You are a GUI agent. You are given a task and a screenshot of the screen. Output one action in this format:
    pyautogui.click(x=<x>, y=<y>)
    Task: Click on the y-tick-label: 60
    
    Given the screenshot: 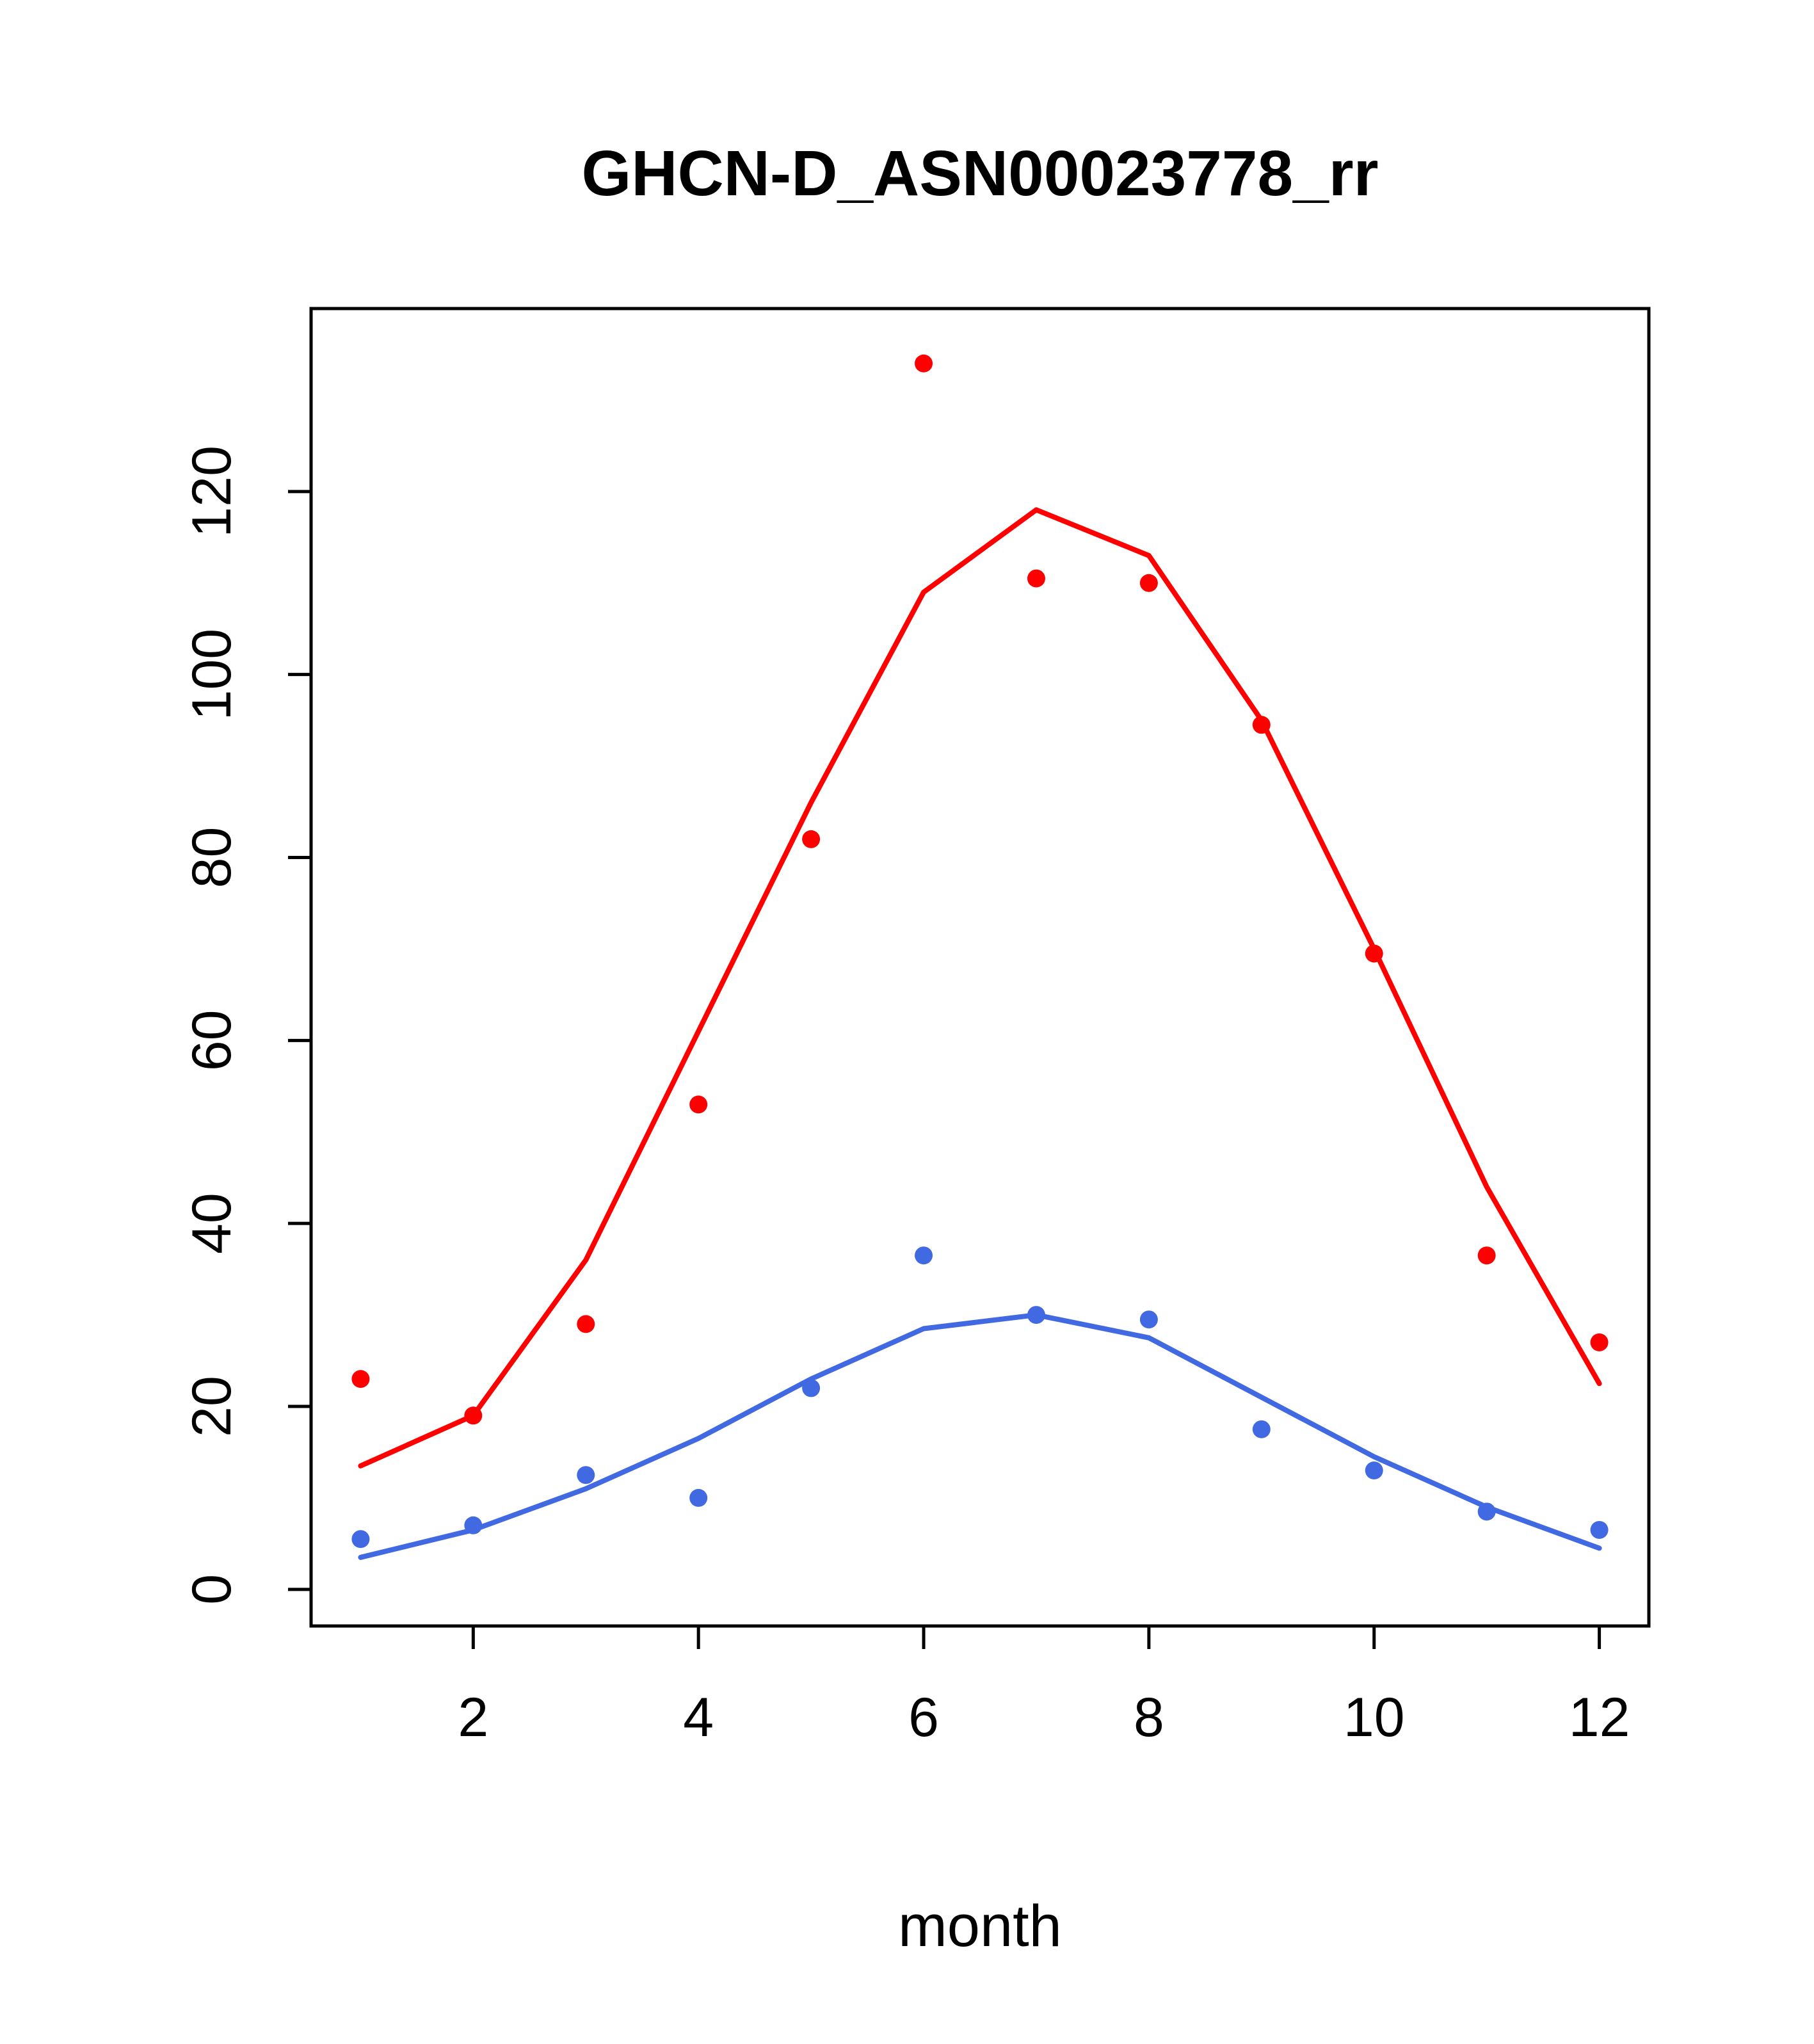 What is the action you would take?
    pyautogui.click(x=212, y=1040)
    